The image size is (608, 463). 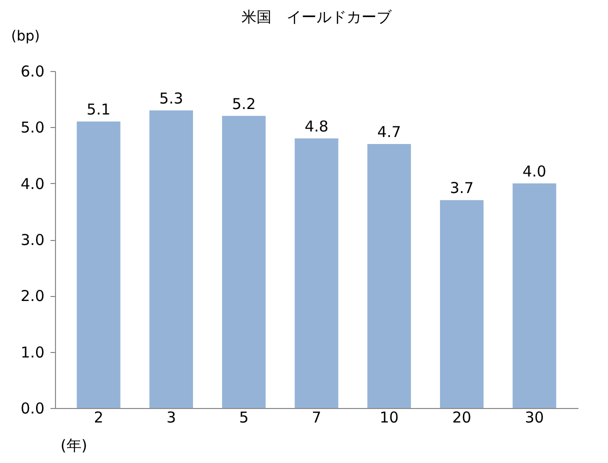 What do you see at coordinates (32, 183) in the screenshot?
I see `y-tick-label: 4.0` at bounding box center [32, 183].